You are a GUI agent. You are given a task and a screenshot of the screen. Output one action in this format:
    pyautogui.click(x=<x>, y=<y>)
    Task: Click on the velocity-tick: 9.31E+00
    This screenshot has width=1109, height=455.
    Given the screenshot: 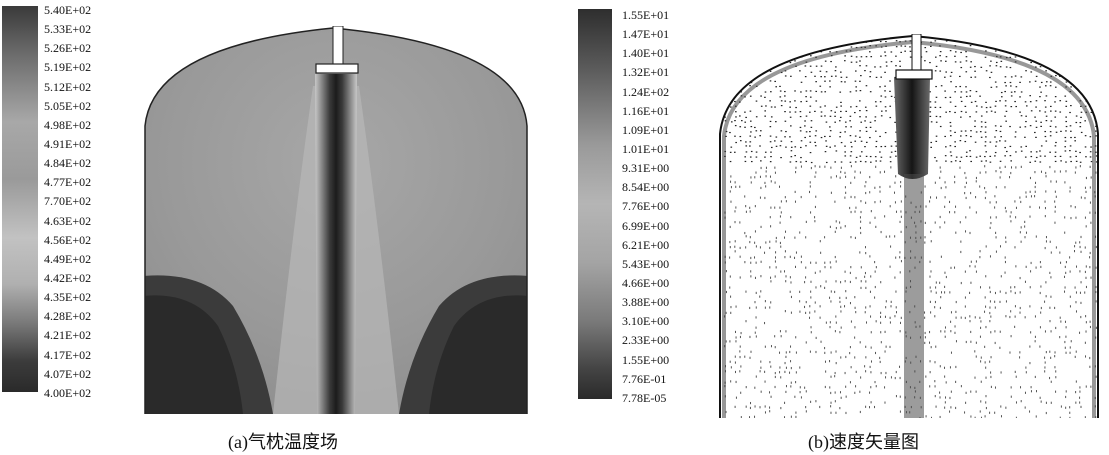 What is the action you would take?
    pyautogui.click(x=646, y=168)
    